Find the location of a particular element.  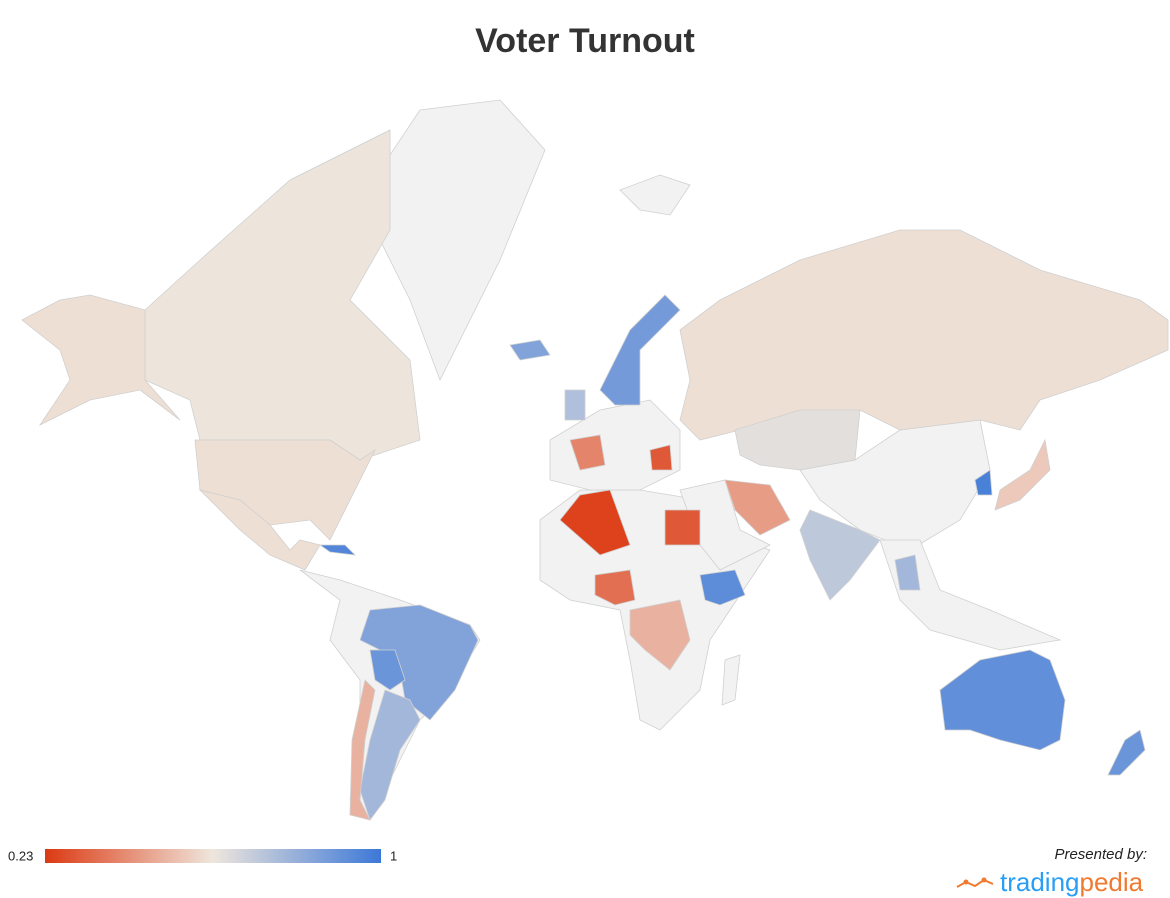

brand-part: trading is located at coordinates (1040, 882).